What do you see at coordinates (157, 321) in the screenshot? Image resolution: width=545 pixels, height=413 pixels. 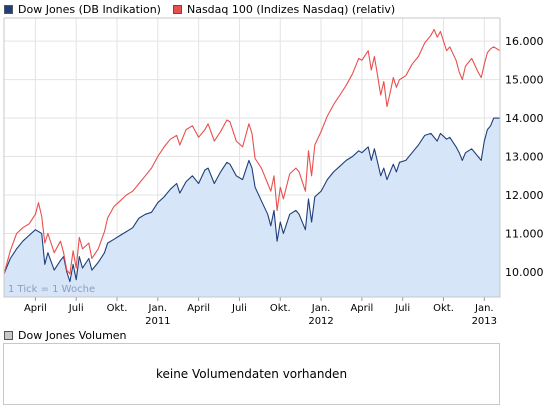 I see `x-tick-year: 2011` at bounding box center [157, 321].